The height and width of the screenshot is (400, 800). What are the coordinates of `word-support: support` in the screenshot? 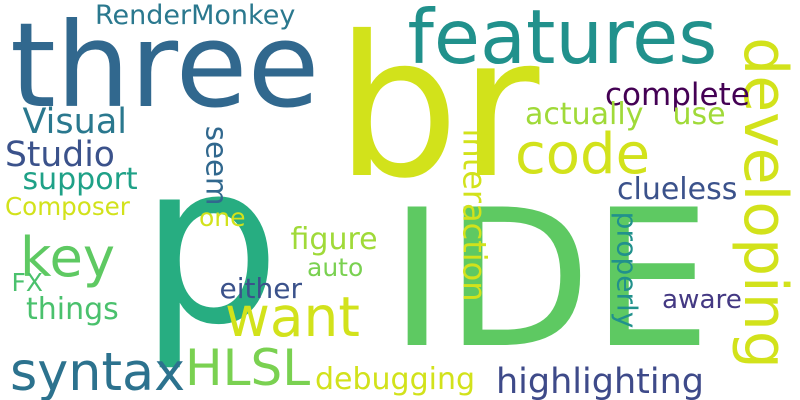 It's located at (80, 179).